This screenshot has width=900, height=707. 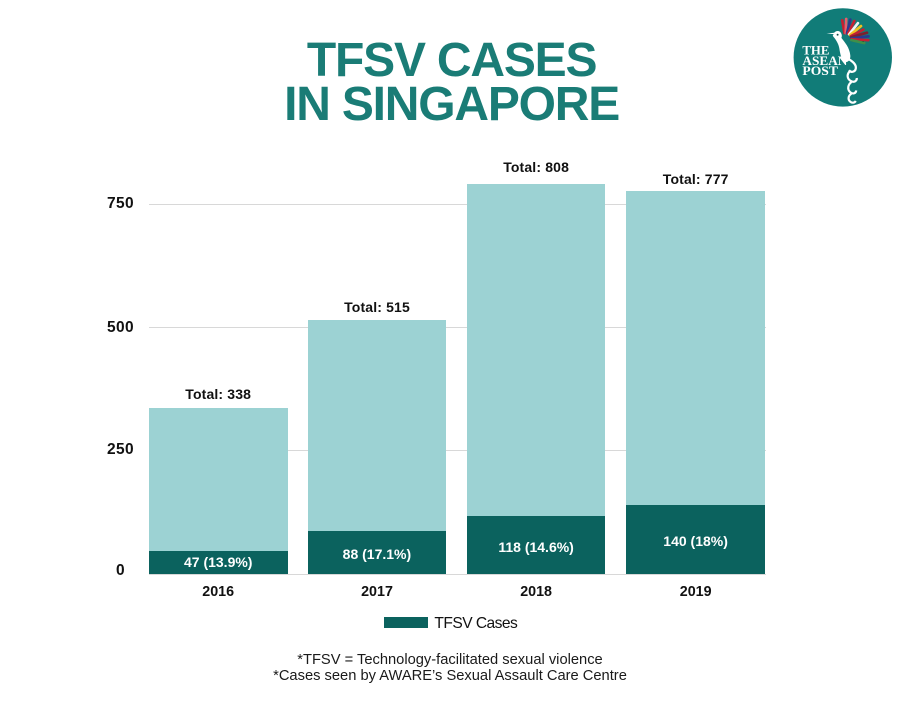 I want to click on svg-text: ASEAN, so click(x=824, y=61).